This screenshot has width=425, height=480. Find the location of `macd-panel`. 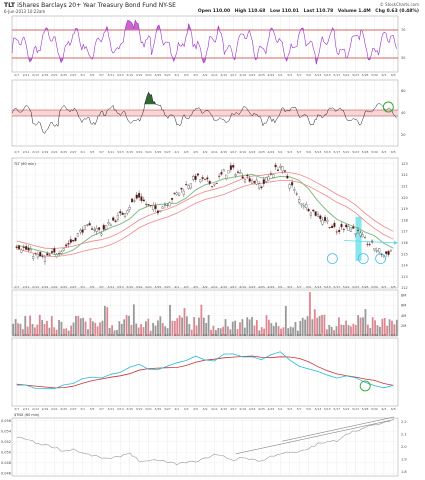

macd-panel is located at coordinates (205, 371).